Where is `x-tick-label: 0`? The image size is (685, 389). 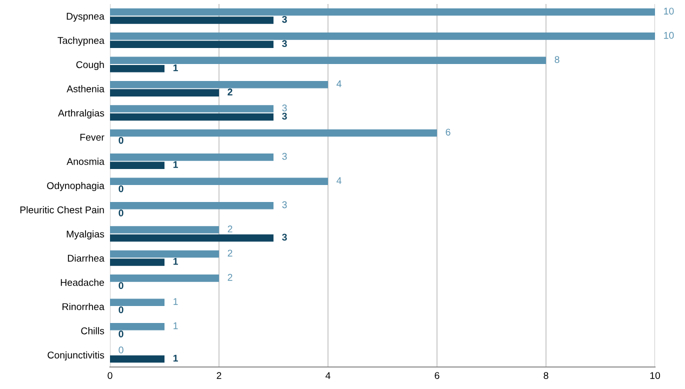
x-tick-label: 0 is located at coordinates (110, 375).